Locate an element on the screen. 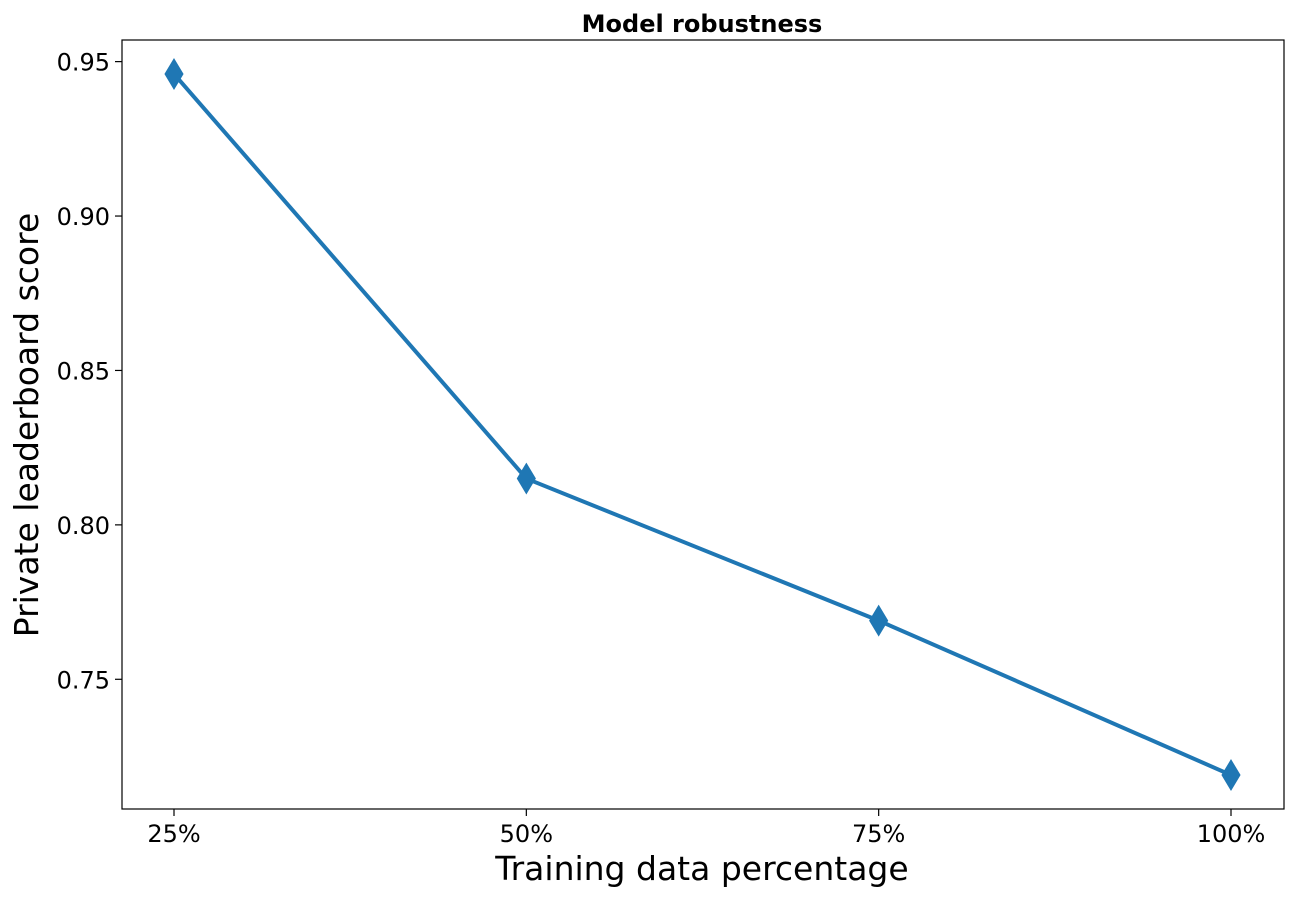  x-tick-label: 100% is located at coordinates (1231, 834).